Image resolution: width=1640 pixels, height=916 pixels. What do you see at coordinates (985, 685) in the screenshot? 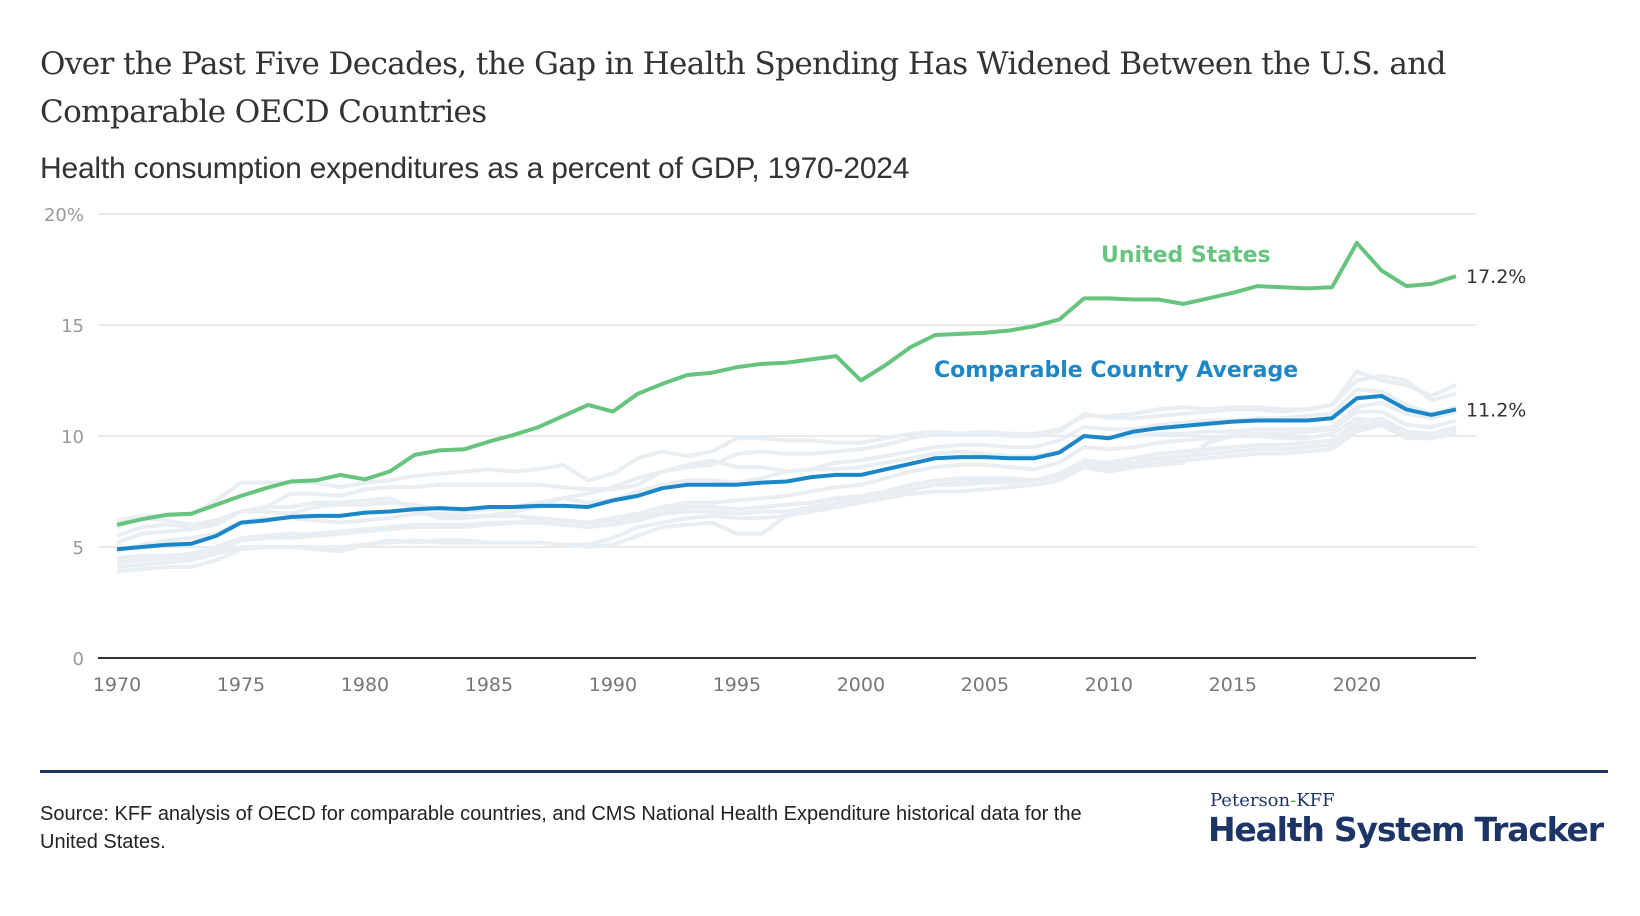
I see `x-tick-label: 2005` at bounding box center [985, 685].